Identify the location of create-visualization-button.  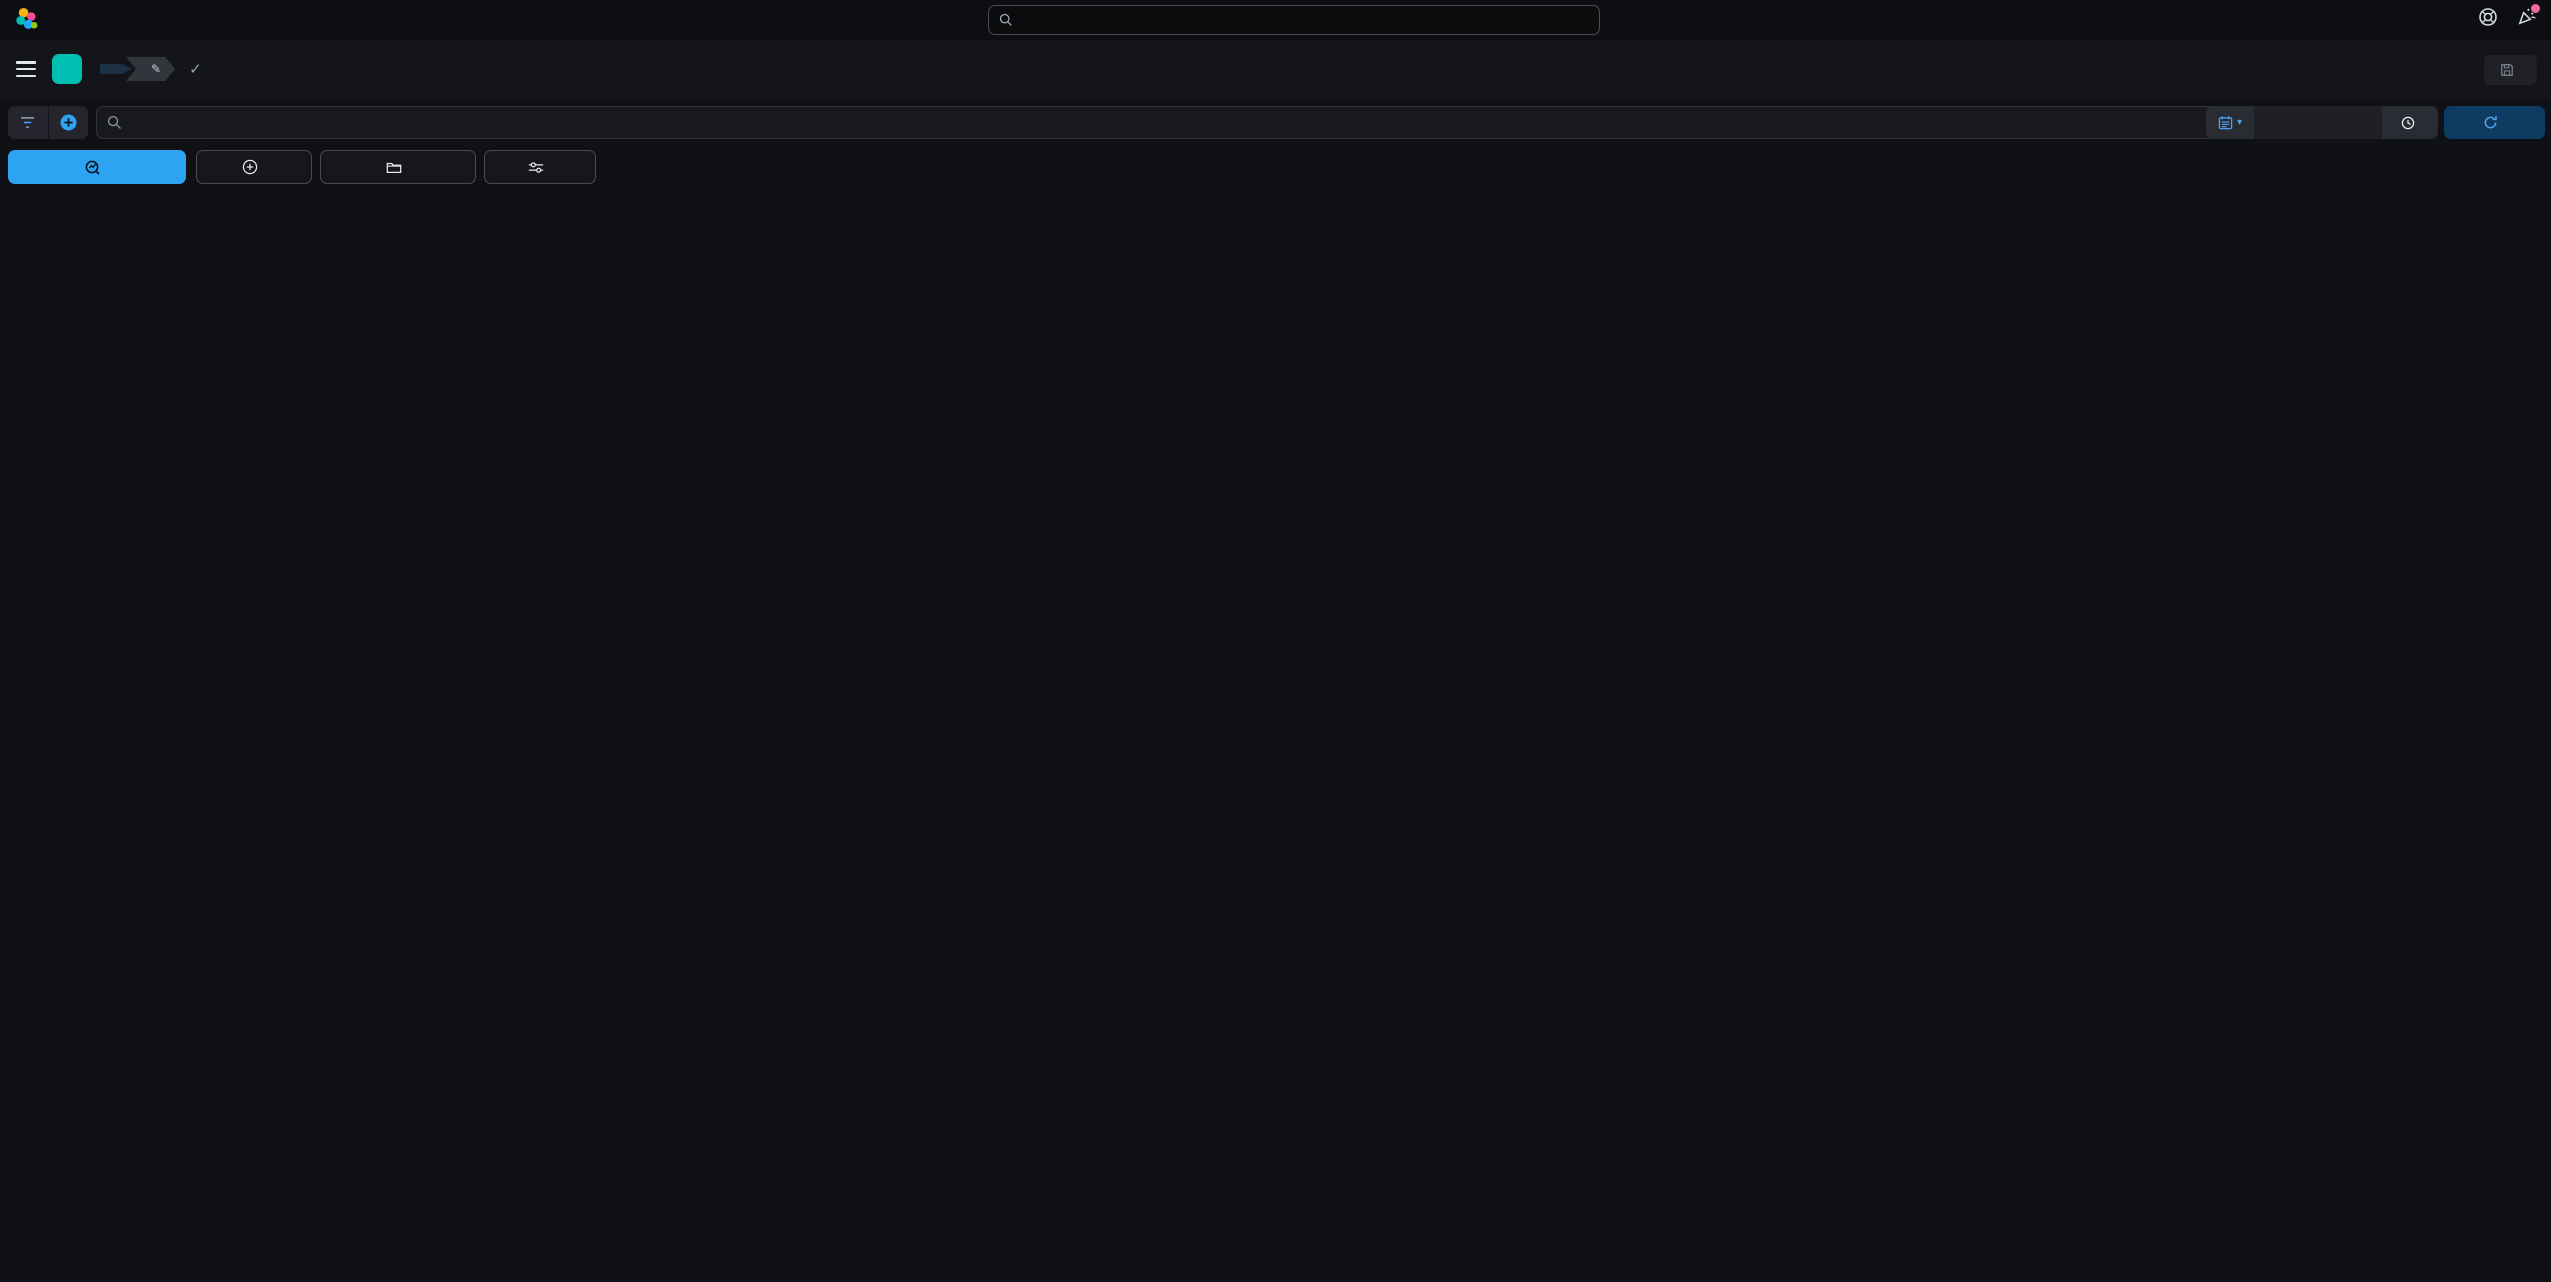
(97, 167).